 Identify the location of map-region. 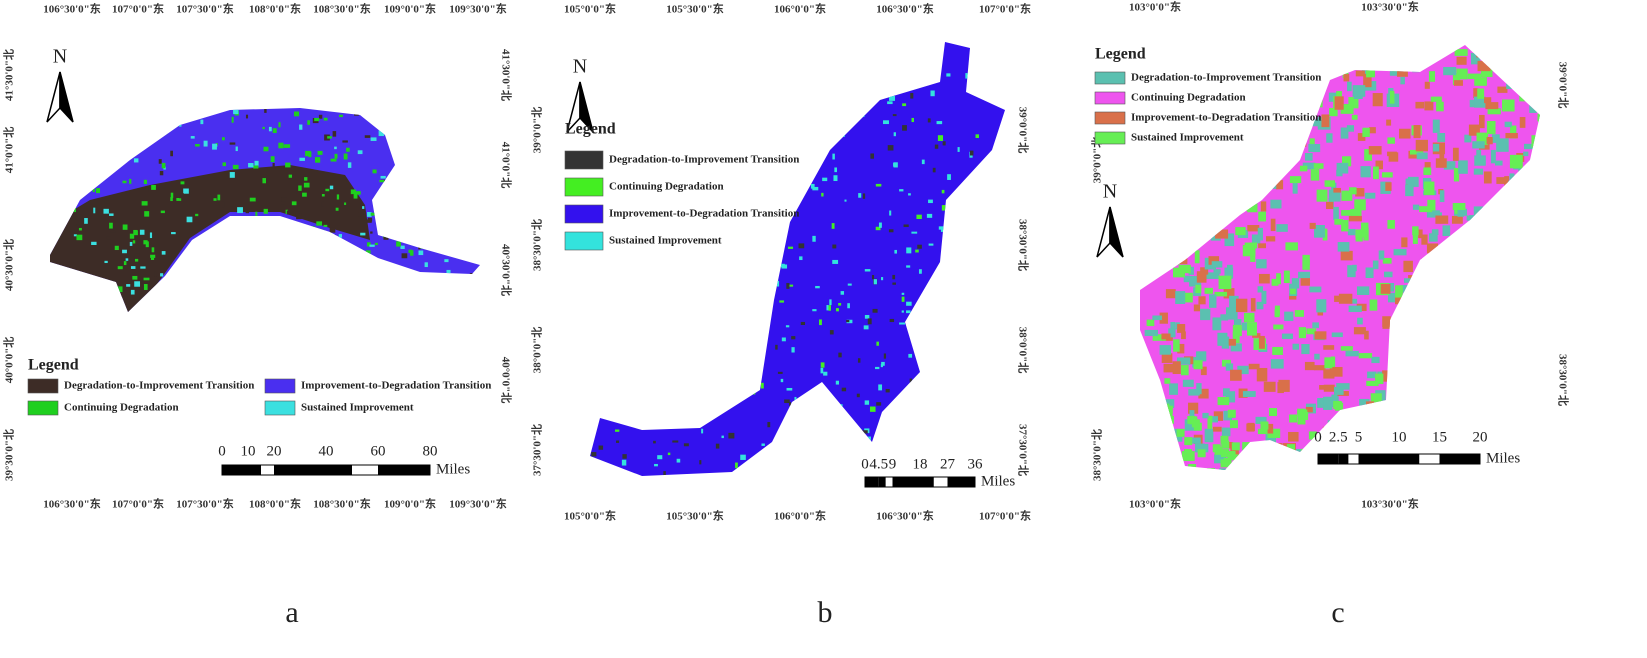
(267, 210).